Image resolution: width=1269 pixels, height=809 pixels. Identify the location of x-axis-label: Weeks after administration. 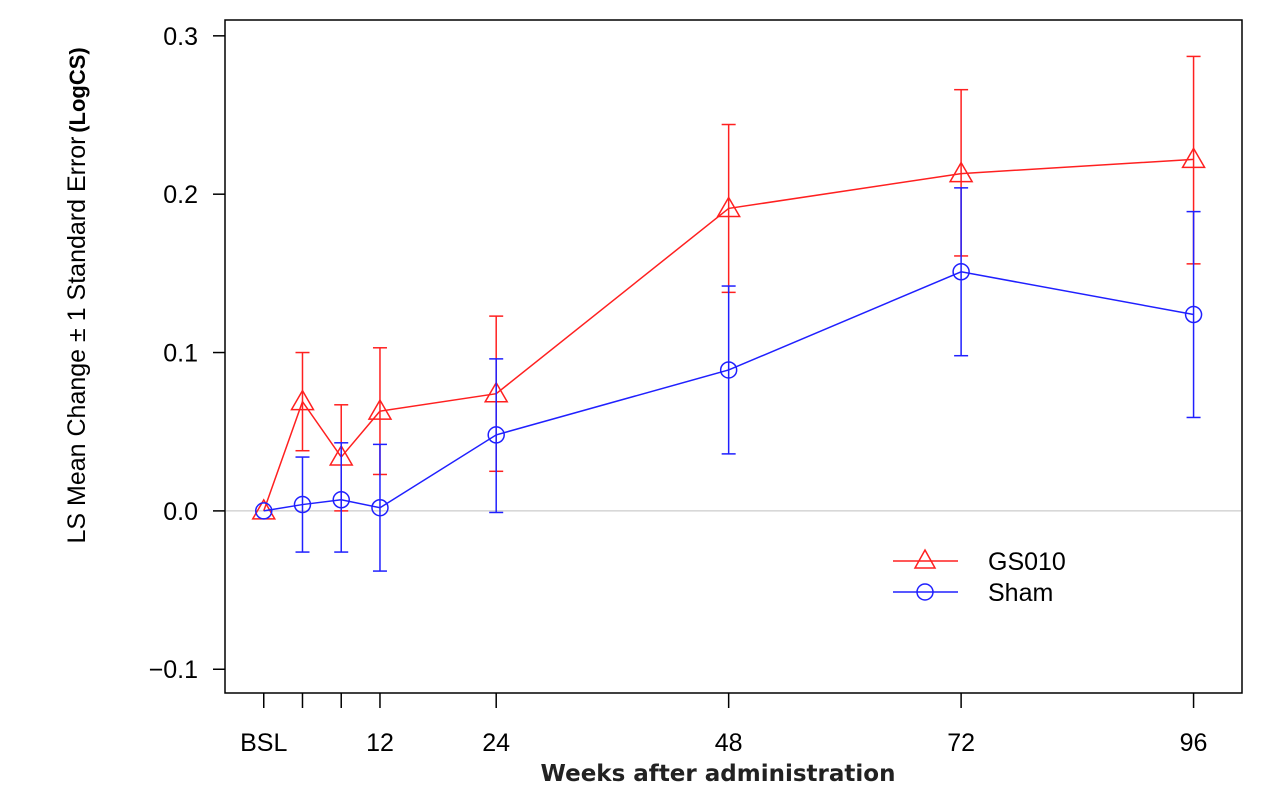
(718, 774).